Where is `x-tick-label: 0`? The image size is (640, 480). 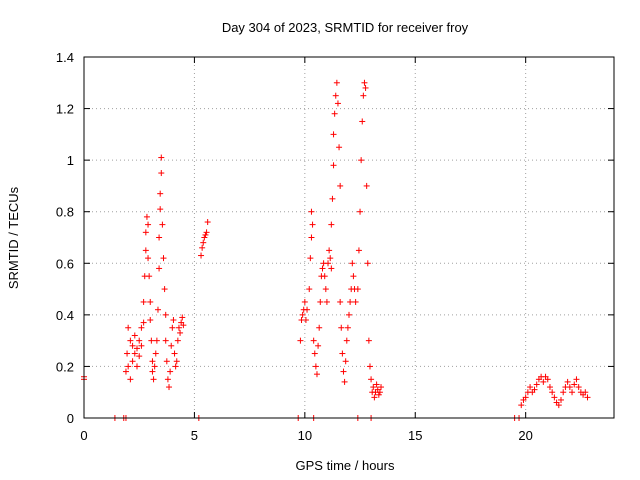 x-tick-label: 0 is located at coordinates (83, 435).